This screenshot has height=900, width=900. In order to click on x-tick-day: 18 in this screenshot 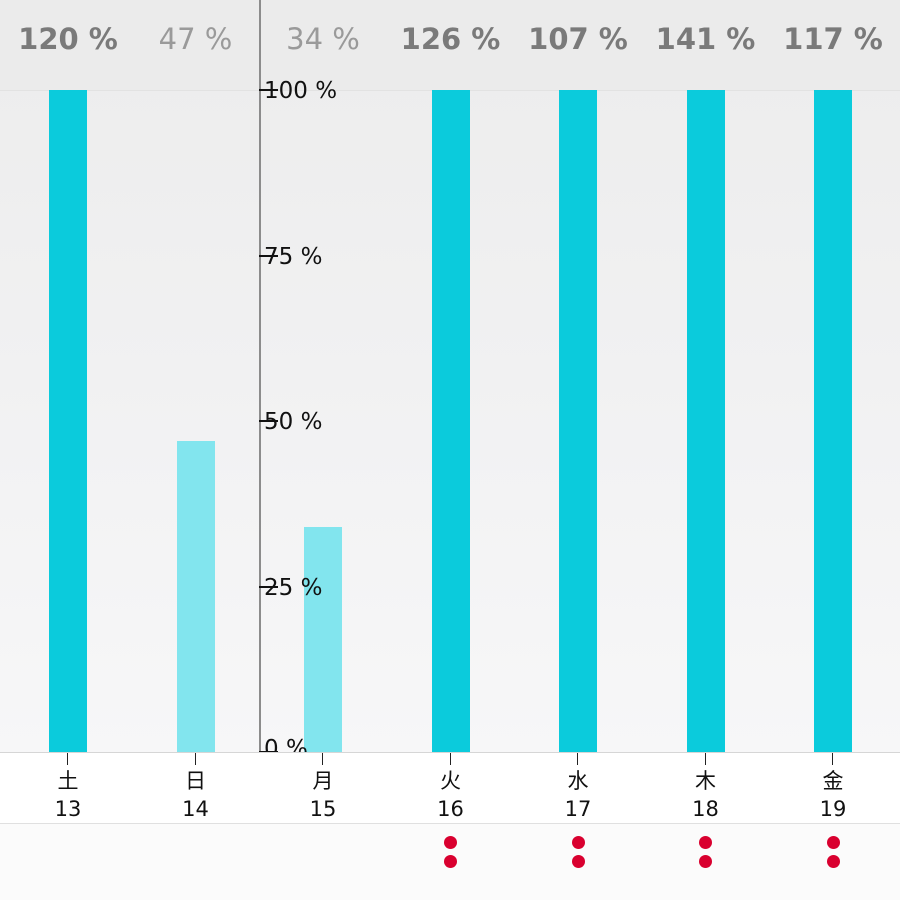, I will do `click(705, 809)`.